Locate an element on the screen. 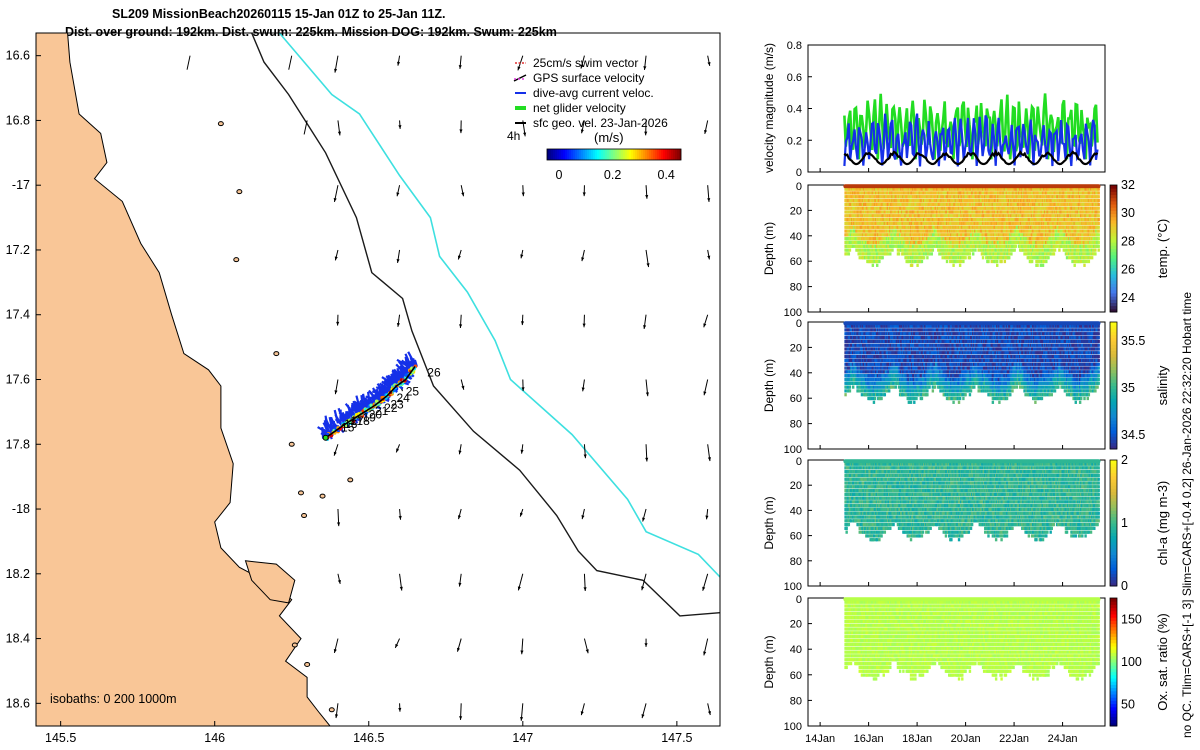  legend-annotation: 4h is located at coordinates (513, 136).